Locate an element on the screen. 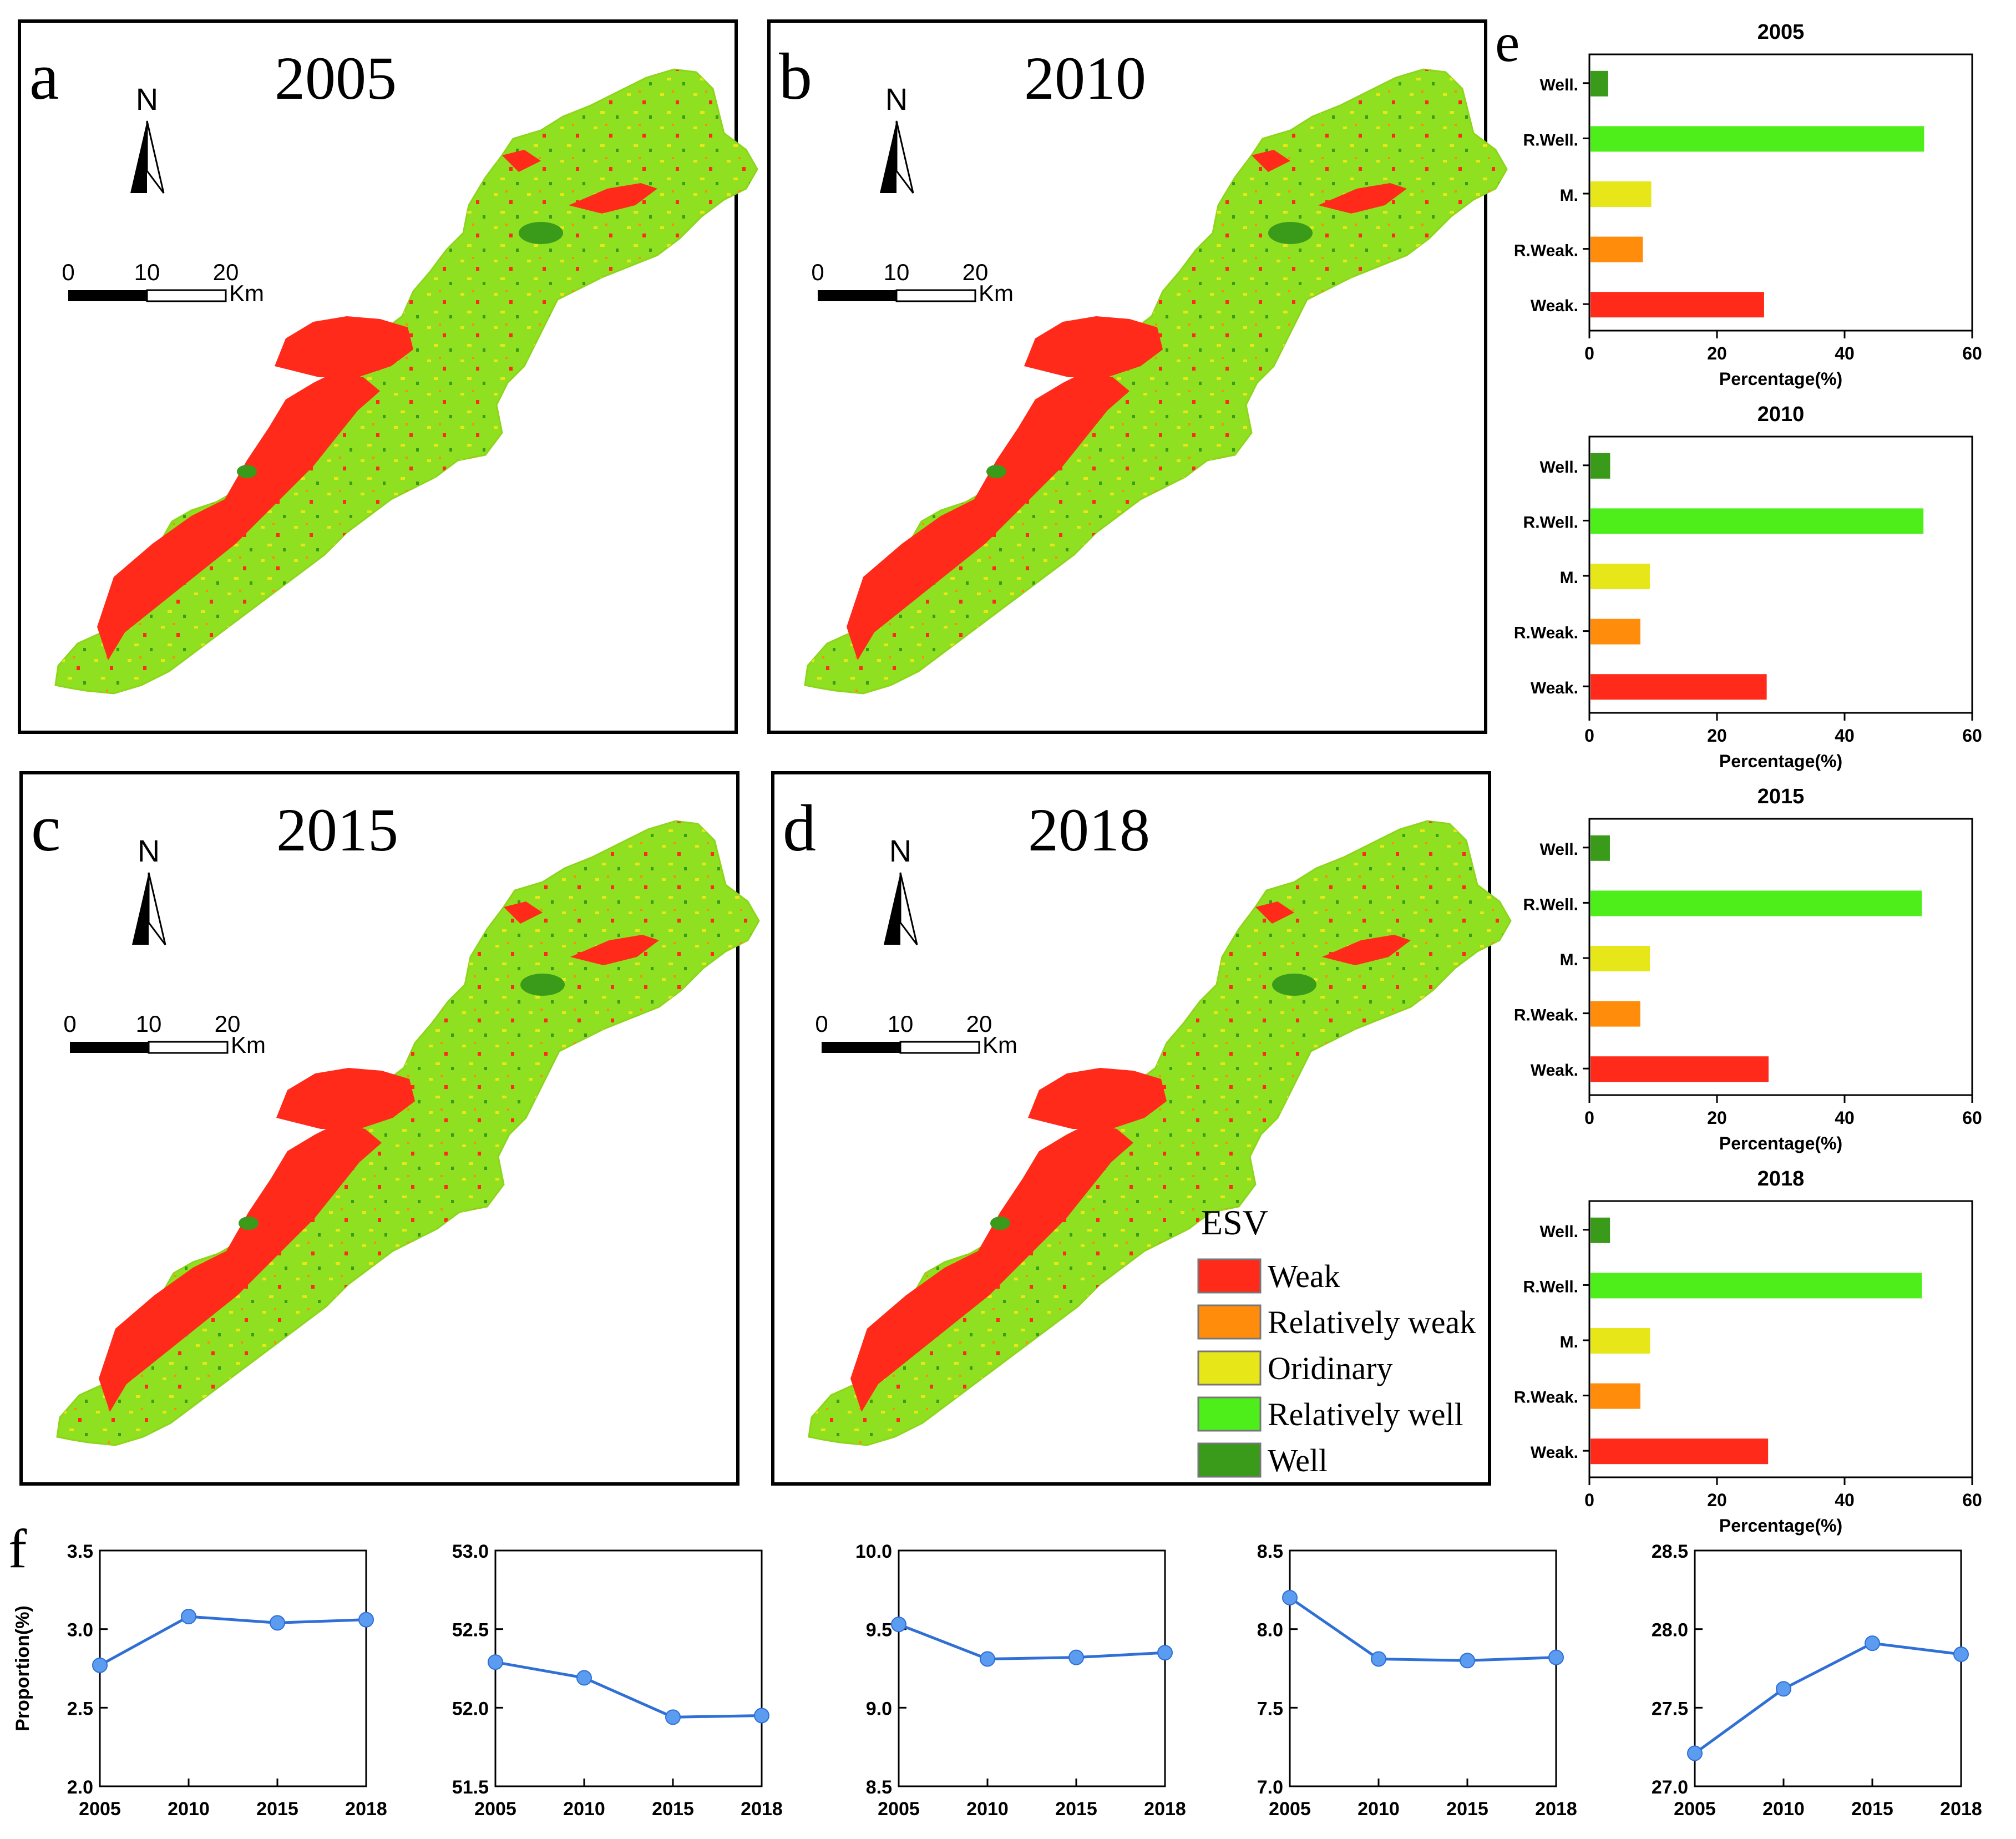 Image resolution: width=2016 pixels, height=1839 pixels. bar-chart-title: 2015 is located at coordinates (1781, 796).